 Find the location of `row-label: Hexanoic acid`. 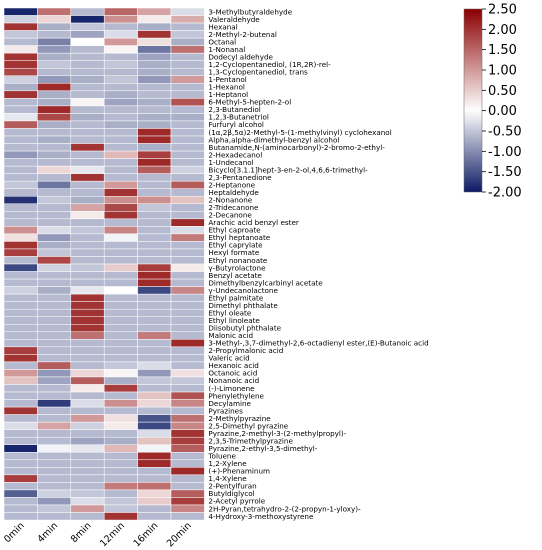

row-label: Hexanoic acid is located at coordinates (233, 365).